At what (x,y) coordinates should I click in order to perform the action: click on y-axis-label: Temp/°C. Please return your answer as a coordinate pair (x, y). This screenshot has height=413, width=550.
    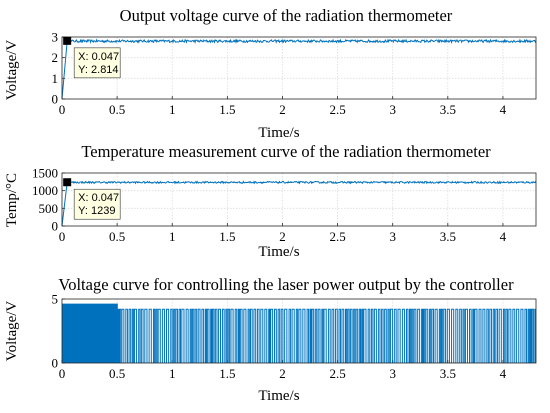
    Looking at the image, I should click on (12, 200).